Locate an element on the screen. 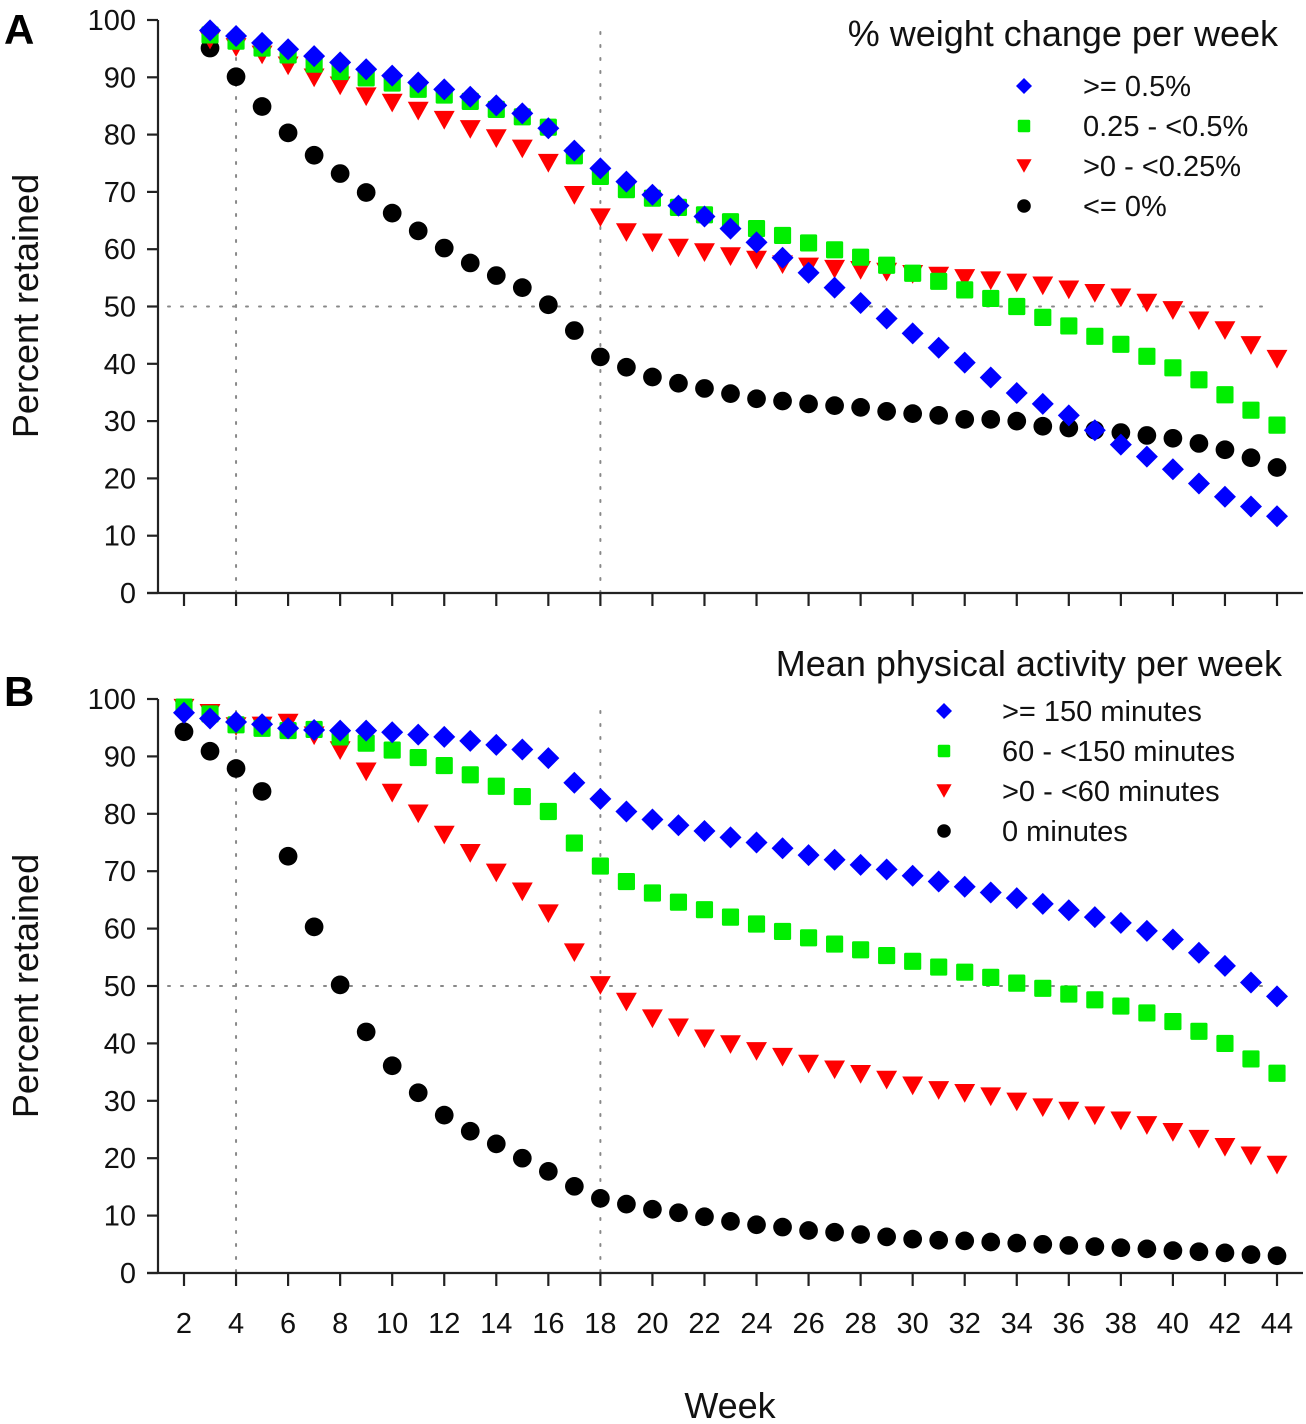 The height and width of the screenshot is (1424, 1306). panel-a-legend-label: >= 0.5% is located at coordinates (1137, 87).